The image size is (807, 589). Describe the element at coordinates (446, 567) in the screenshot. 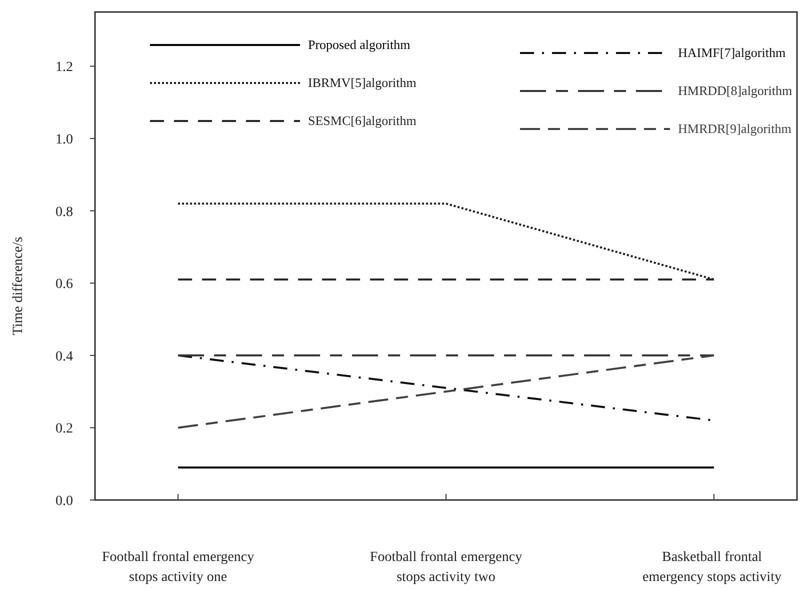

I see `x-tick-label: Football frontal emergency stops activity two` at that location.